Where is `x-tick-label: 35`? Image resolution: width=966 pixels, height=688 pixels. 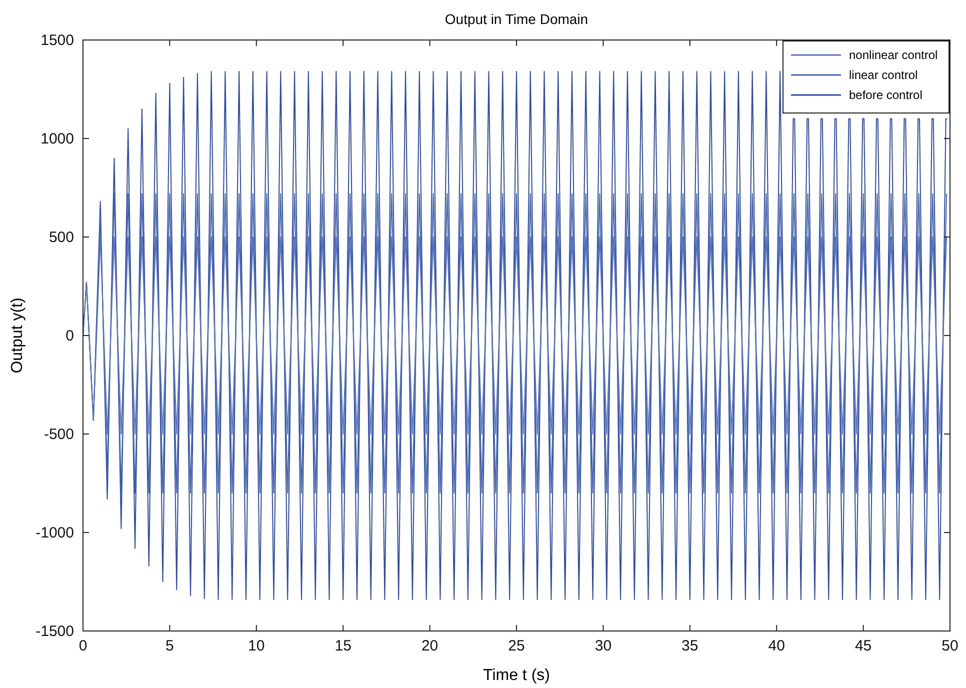
x-tick-label: 35 is located at coordinates (690, 646).